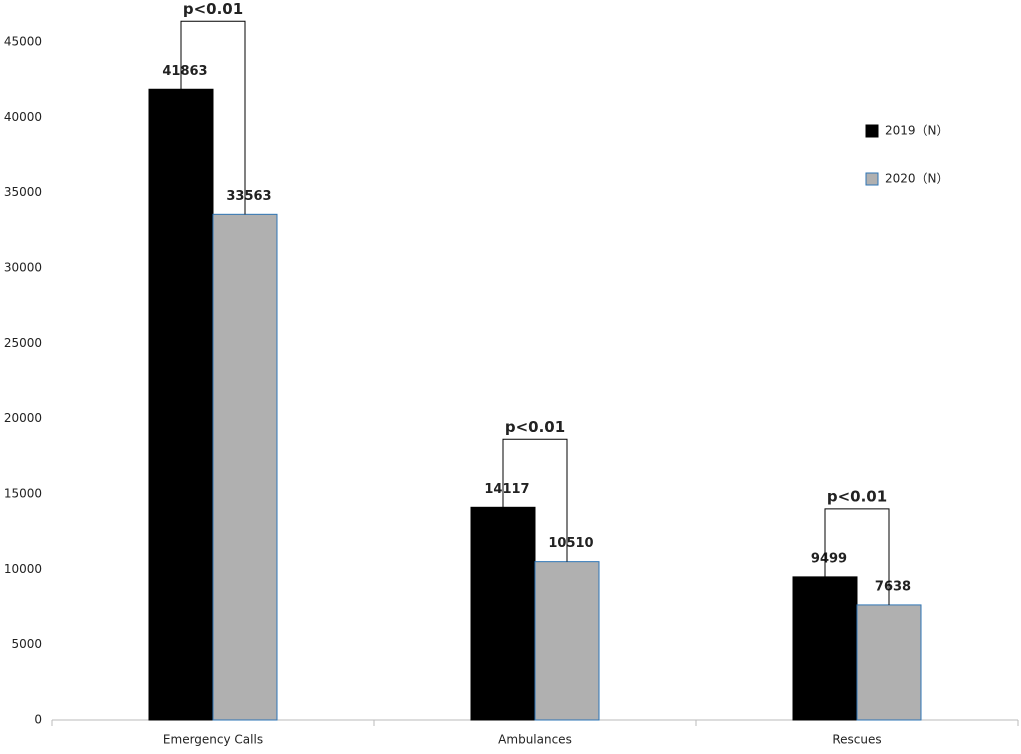 The height and width of the screenshot is (754, 1021). I want to click on data-label: 33563, so click(248, 196).